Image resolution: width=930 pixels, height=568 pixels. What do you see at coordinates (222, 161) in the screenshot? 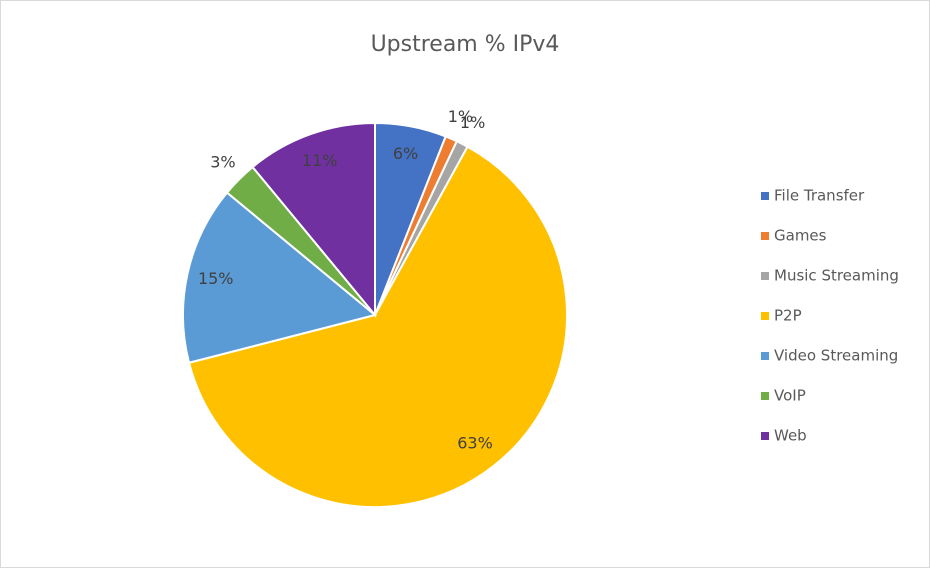
I see `data-label: 3%` at bounding box center [222, 161].